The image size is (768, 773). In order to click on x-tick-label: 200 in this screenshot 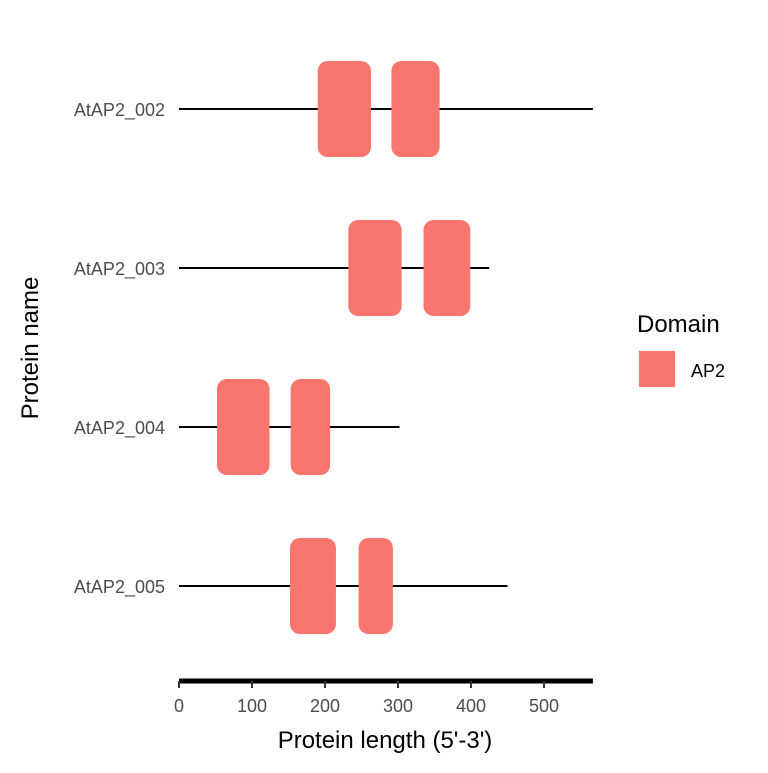, I will do `click(325, 706)`.